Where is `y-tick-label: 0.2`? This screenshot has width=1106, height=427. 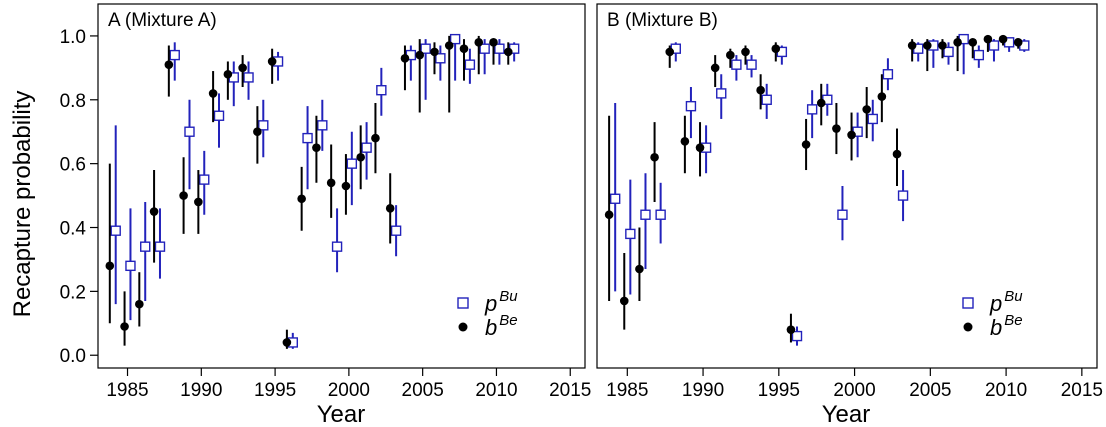
y-tick-label: 0.2 is located at coordinates (73, 292).